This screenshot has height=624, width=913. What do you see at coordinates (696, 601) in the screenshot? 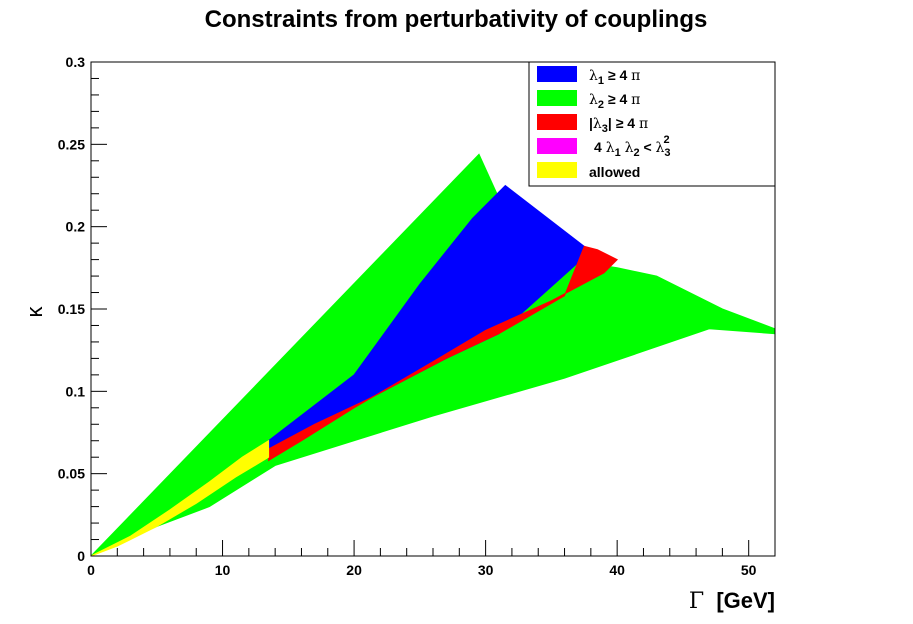
I see `x-axis-label-symbol: Γ` at bounding box center [696, 601].